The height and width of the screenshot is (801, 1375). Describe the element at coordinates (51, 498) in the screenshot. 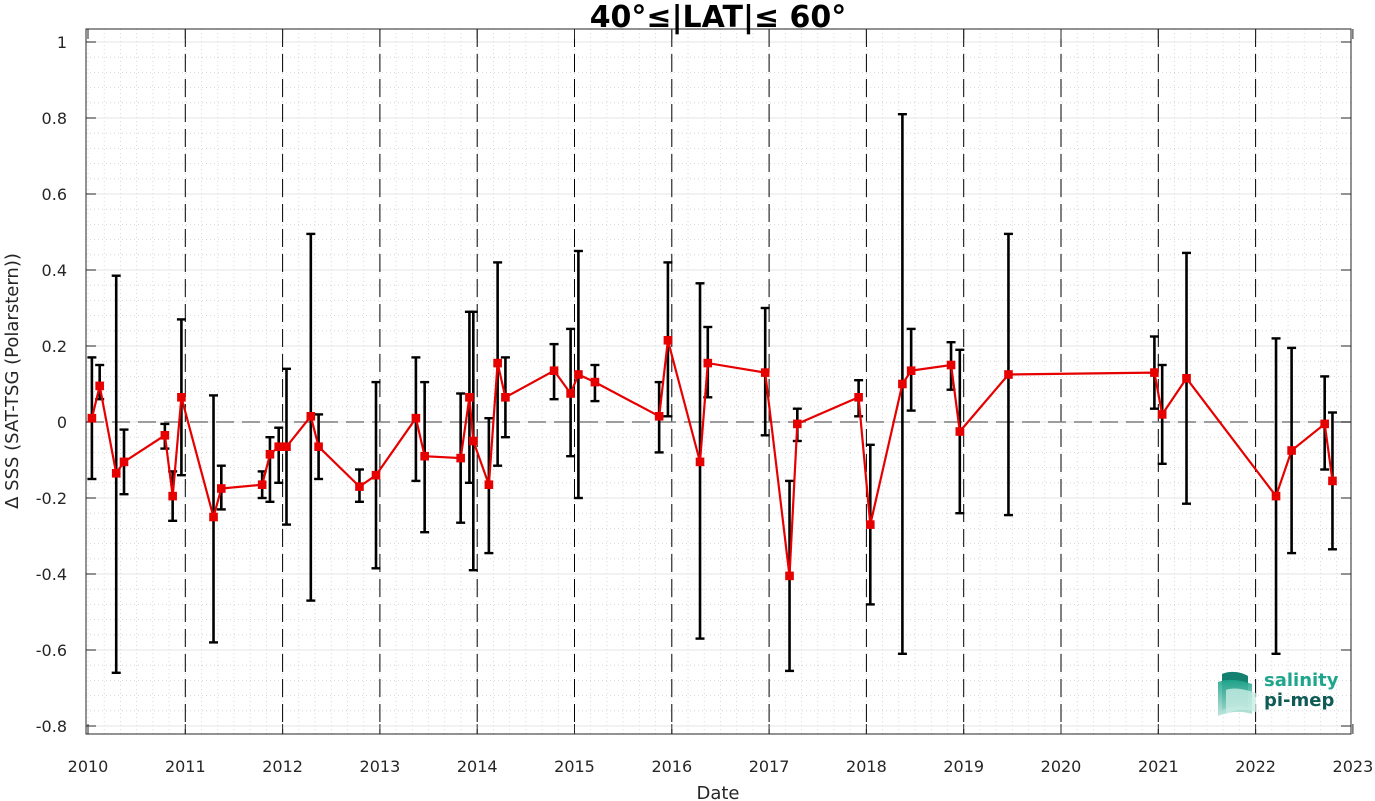

I see `y-tick-label: -0.2` at that location.